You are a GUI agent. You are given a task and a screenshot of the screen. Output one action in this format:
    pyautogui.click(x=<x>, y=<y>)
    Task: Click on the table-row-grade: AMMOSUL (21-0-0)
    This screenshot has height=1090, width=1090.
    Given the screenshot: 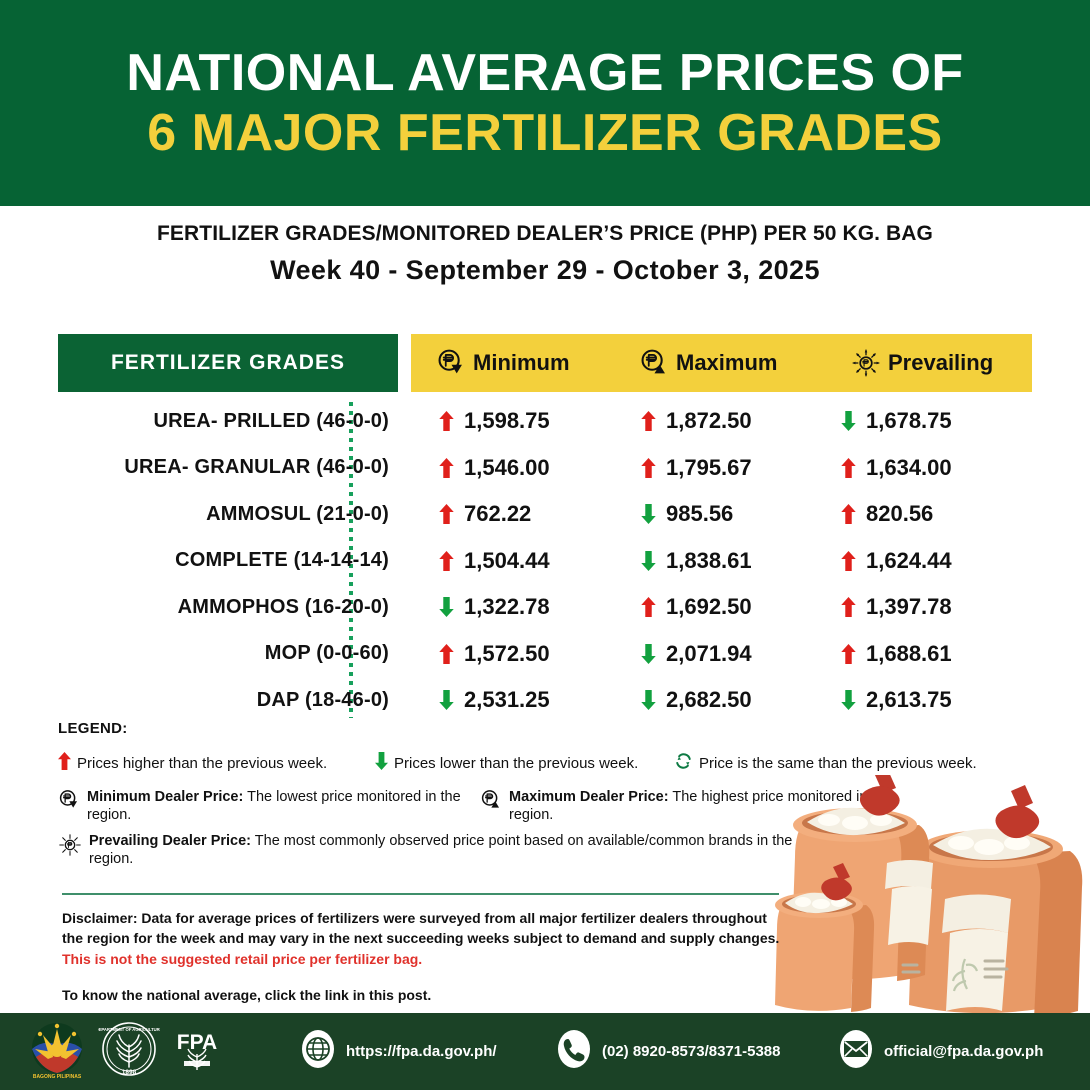 What is the action you would take?
    pyautogui.click(x=297, y=513)
    